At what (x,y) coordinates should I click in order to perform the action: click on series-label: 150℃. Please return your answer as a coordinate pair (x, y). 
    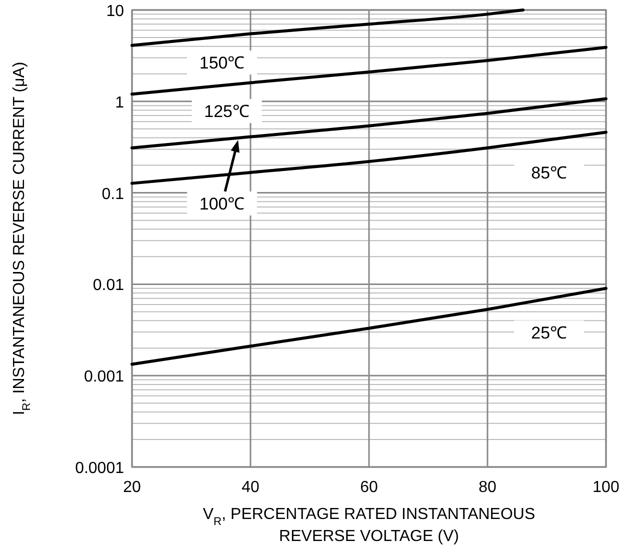
    Looking at the image, I should click on (222, 63).